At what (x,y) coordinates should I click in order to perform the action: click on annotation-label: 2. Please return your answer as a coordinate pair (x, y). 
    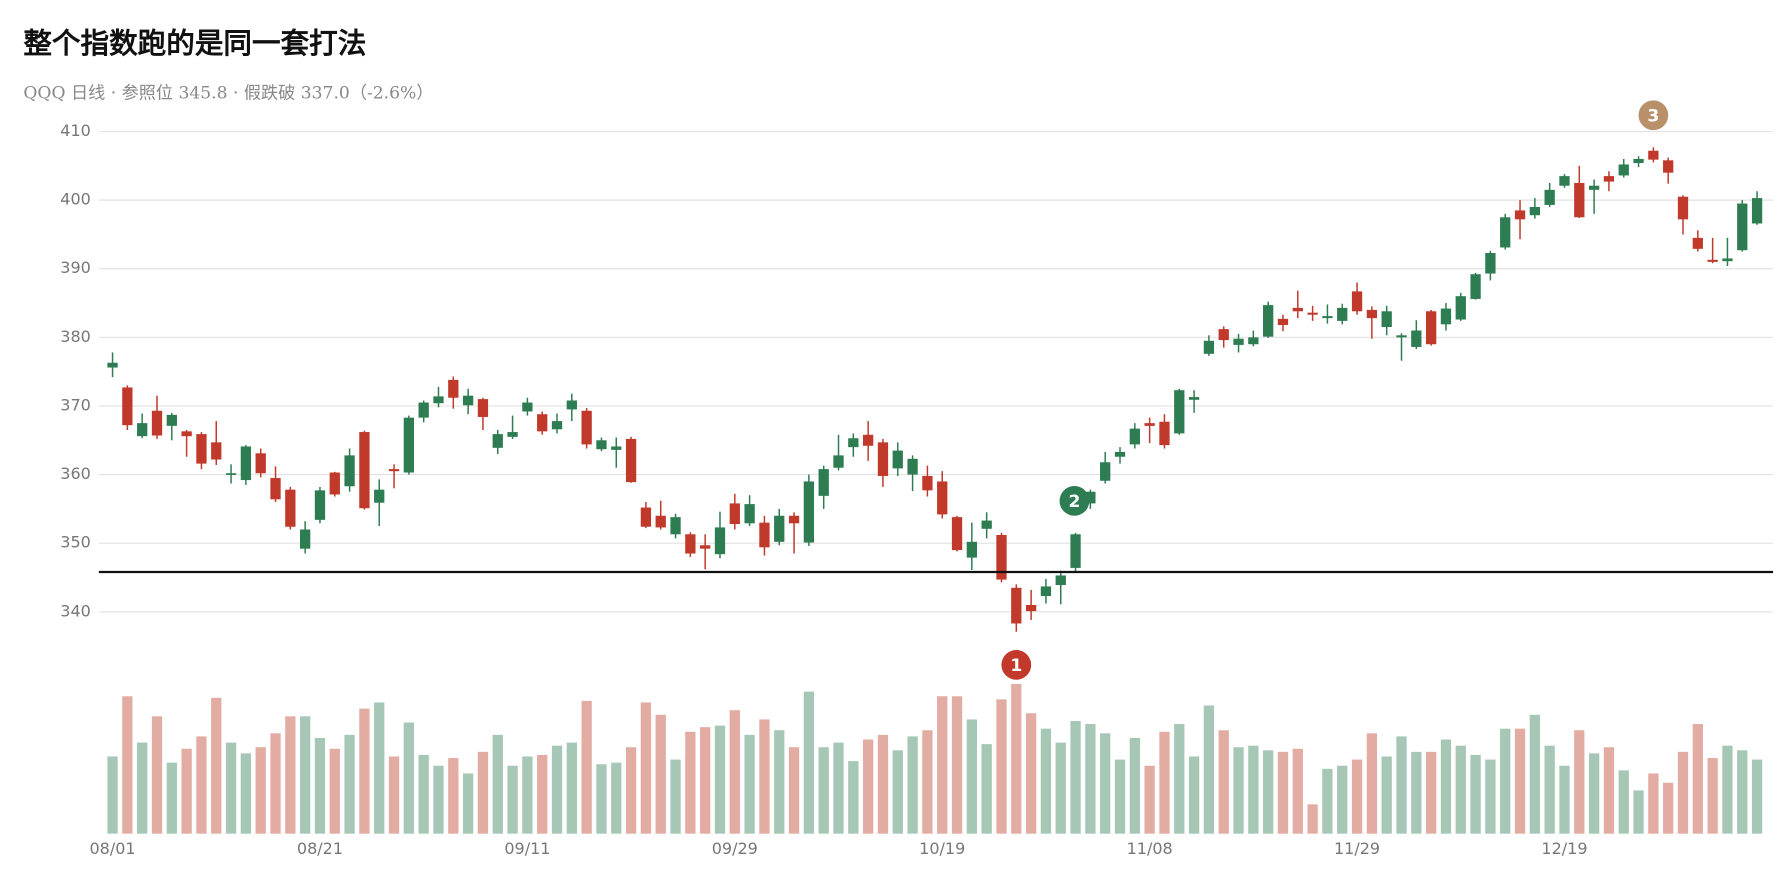
    Looking at the image, I should click on (1074, 502).